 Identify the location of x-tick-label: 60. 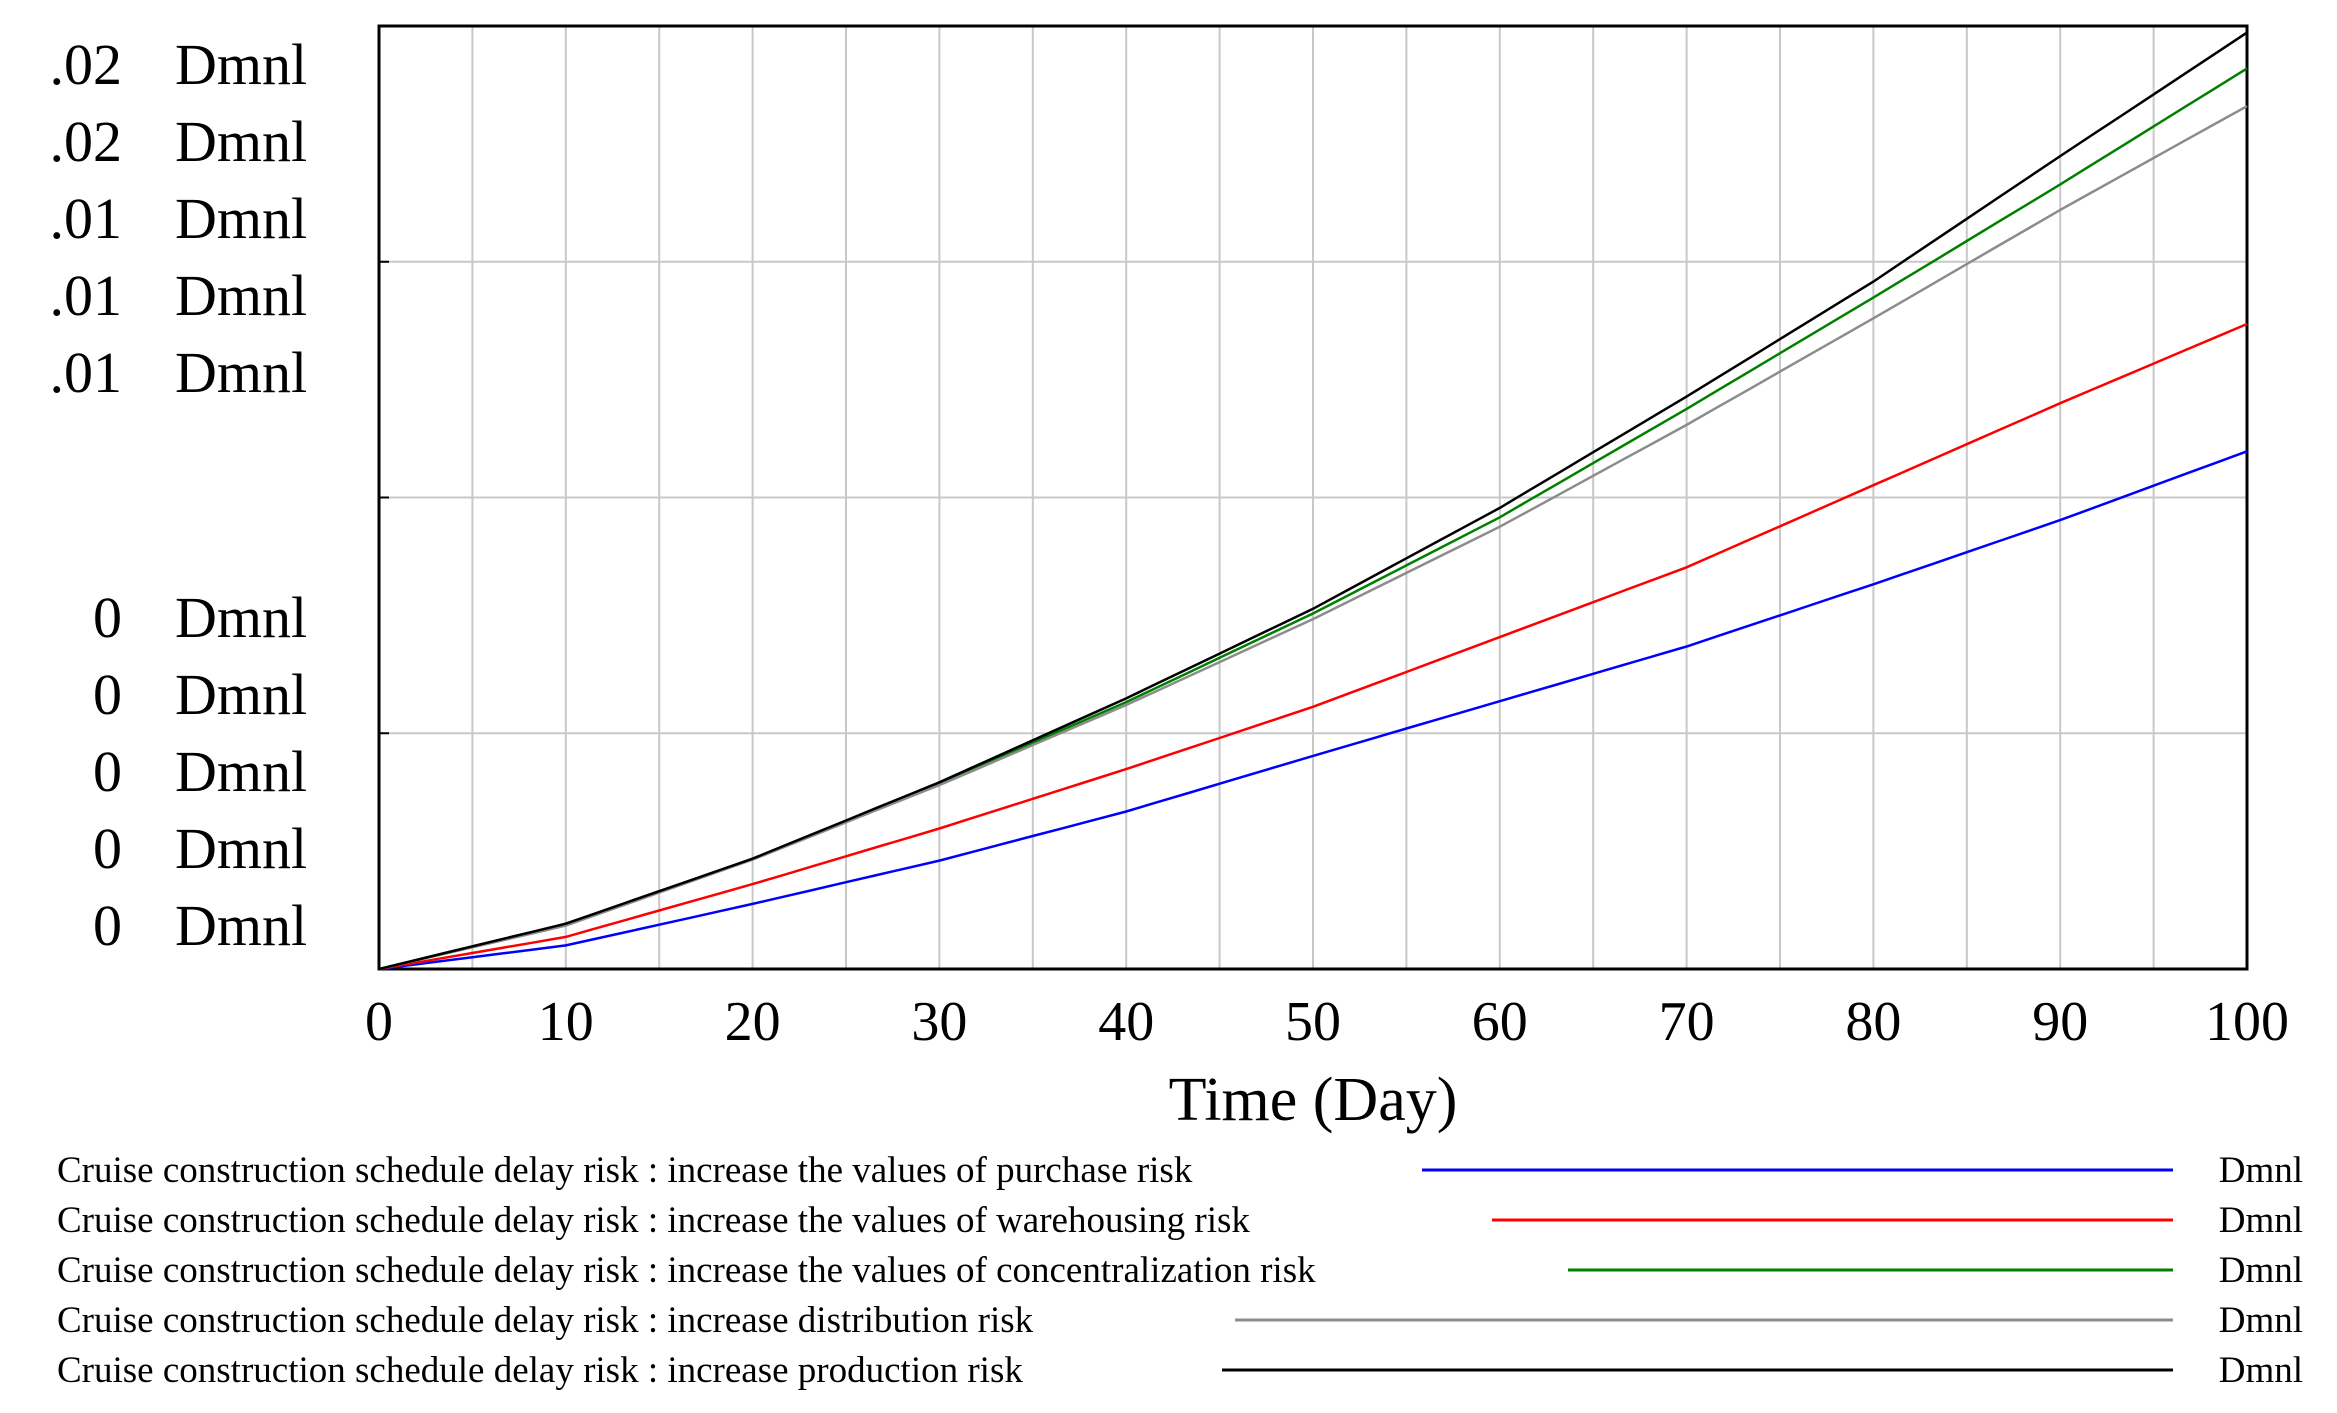
(1500, 1022).